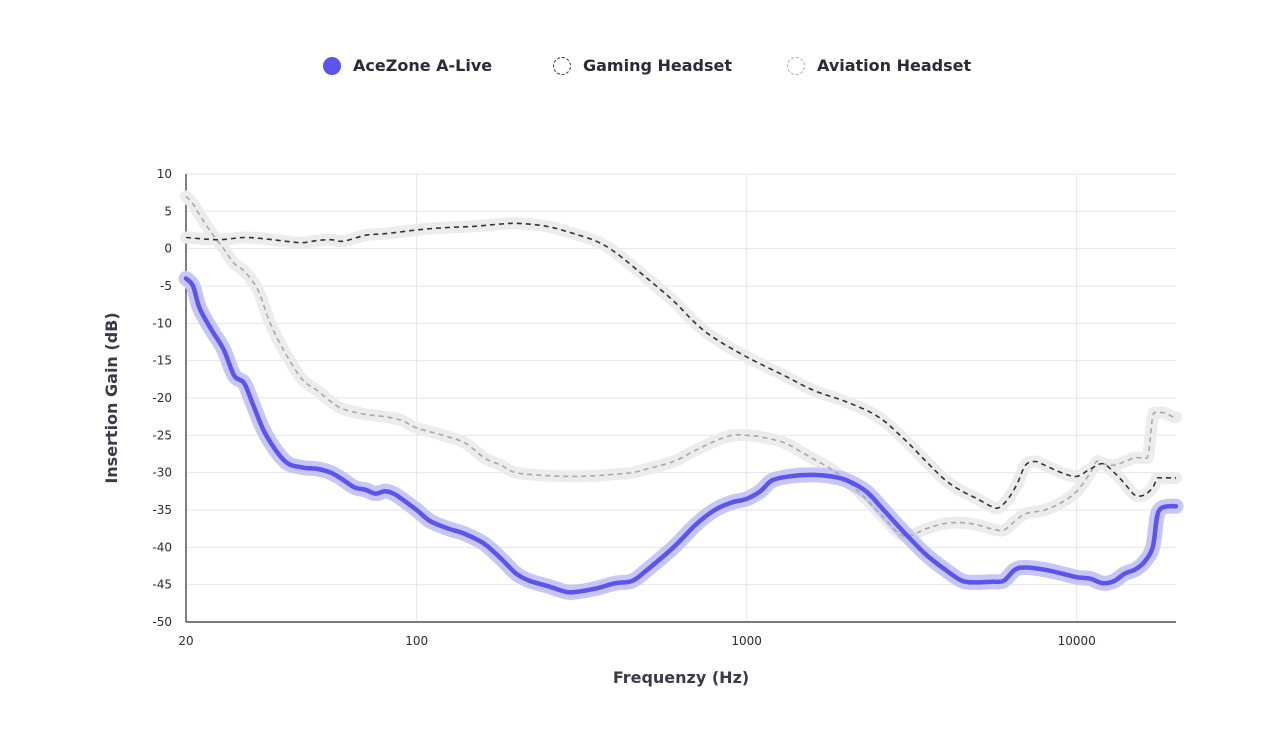  Describe the element at coordinates (168, 249) in the screenshot. I see `y-tick-label: 0` at that location.